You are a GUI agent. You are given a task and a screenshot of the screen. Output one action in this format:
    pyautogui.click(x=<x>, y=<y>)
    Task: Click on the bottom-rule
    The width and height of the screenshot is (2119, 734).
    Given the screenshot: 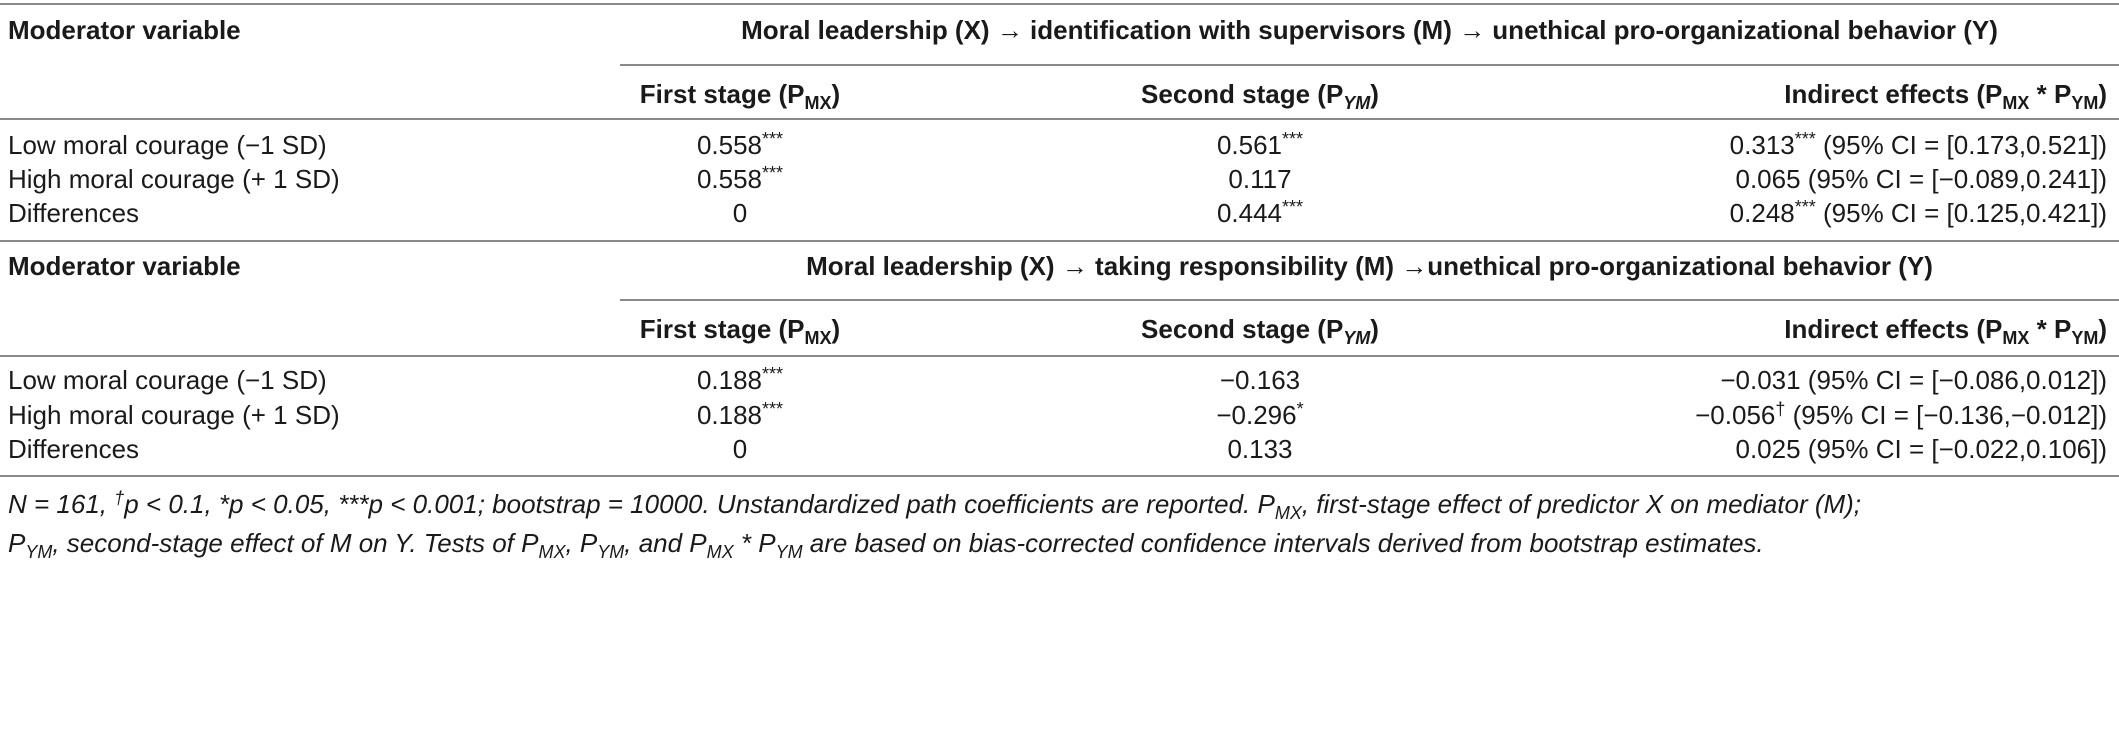 What is the action you would take?
    pyautogui.click(x=1059, y=476)
    